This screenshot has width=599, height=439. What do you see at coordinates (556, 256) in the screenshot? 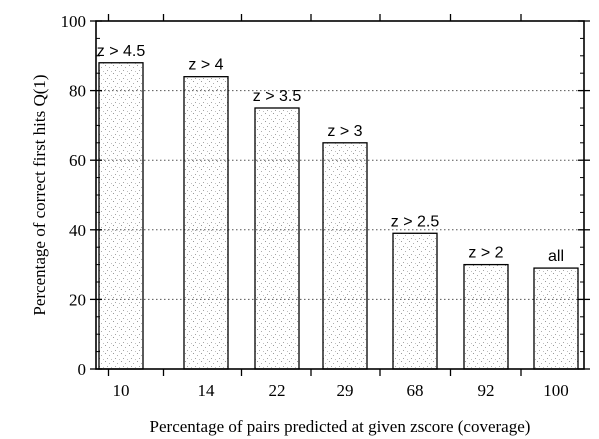
I see `bar-label-100: all` at bounding box center [556, 256].